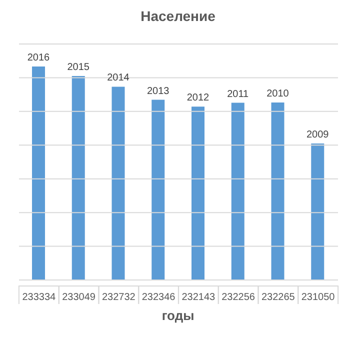 The height and width of the screenshot is (364, 356). I want to click on x-tick-label: 2013, so click(158, 91).